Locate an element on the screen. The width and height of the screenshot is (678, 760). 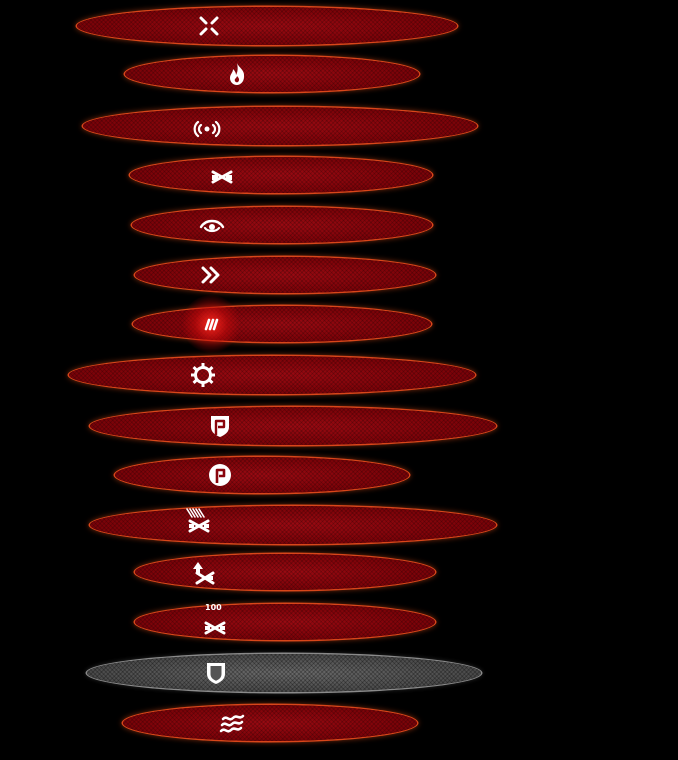
bar-gear is located at coordinates (272, 375).